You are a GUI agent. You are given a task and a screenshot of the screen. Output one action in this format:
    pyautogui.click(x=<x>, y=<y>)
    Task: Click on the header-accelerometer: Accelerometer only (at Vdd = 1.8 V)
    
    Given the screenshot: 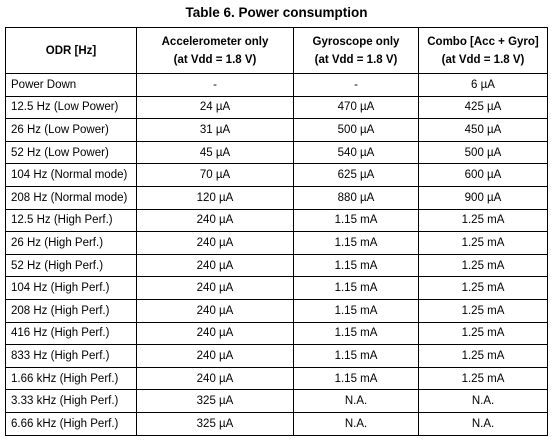 What is the action you would take?
    pyautogui.click(x=215, y=50)
    